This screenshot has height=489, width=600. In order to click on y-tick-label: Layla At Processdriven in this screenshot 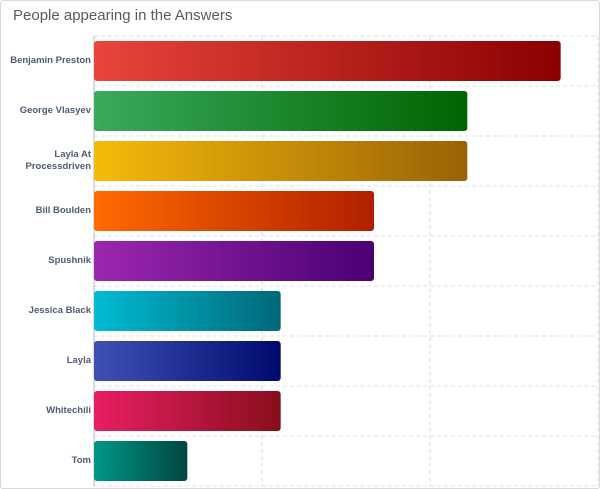, I will do `click(58, 160)`.